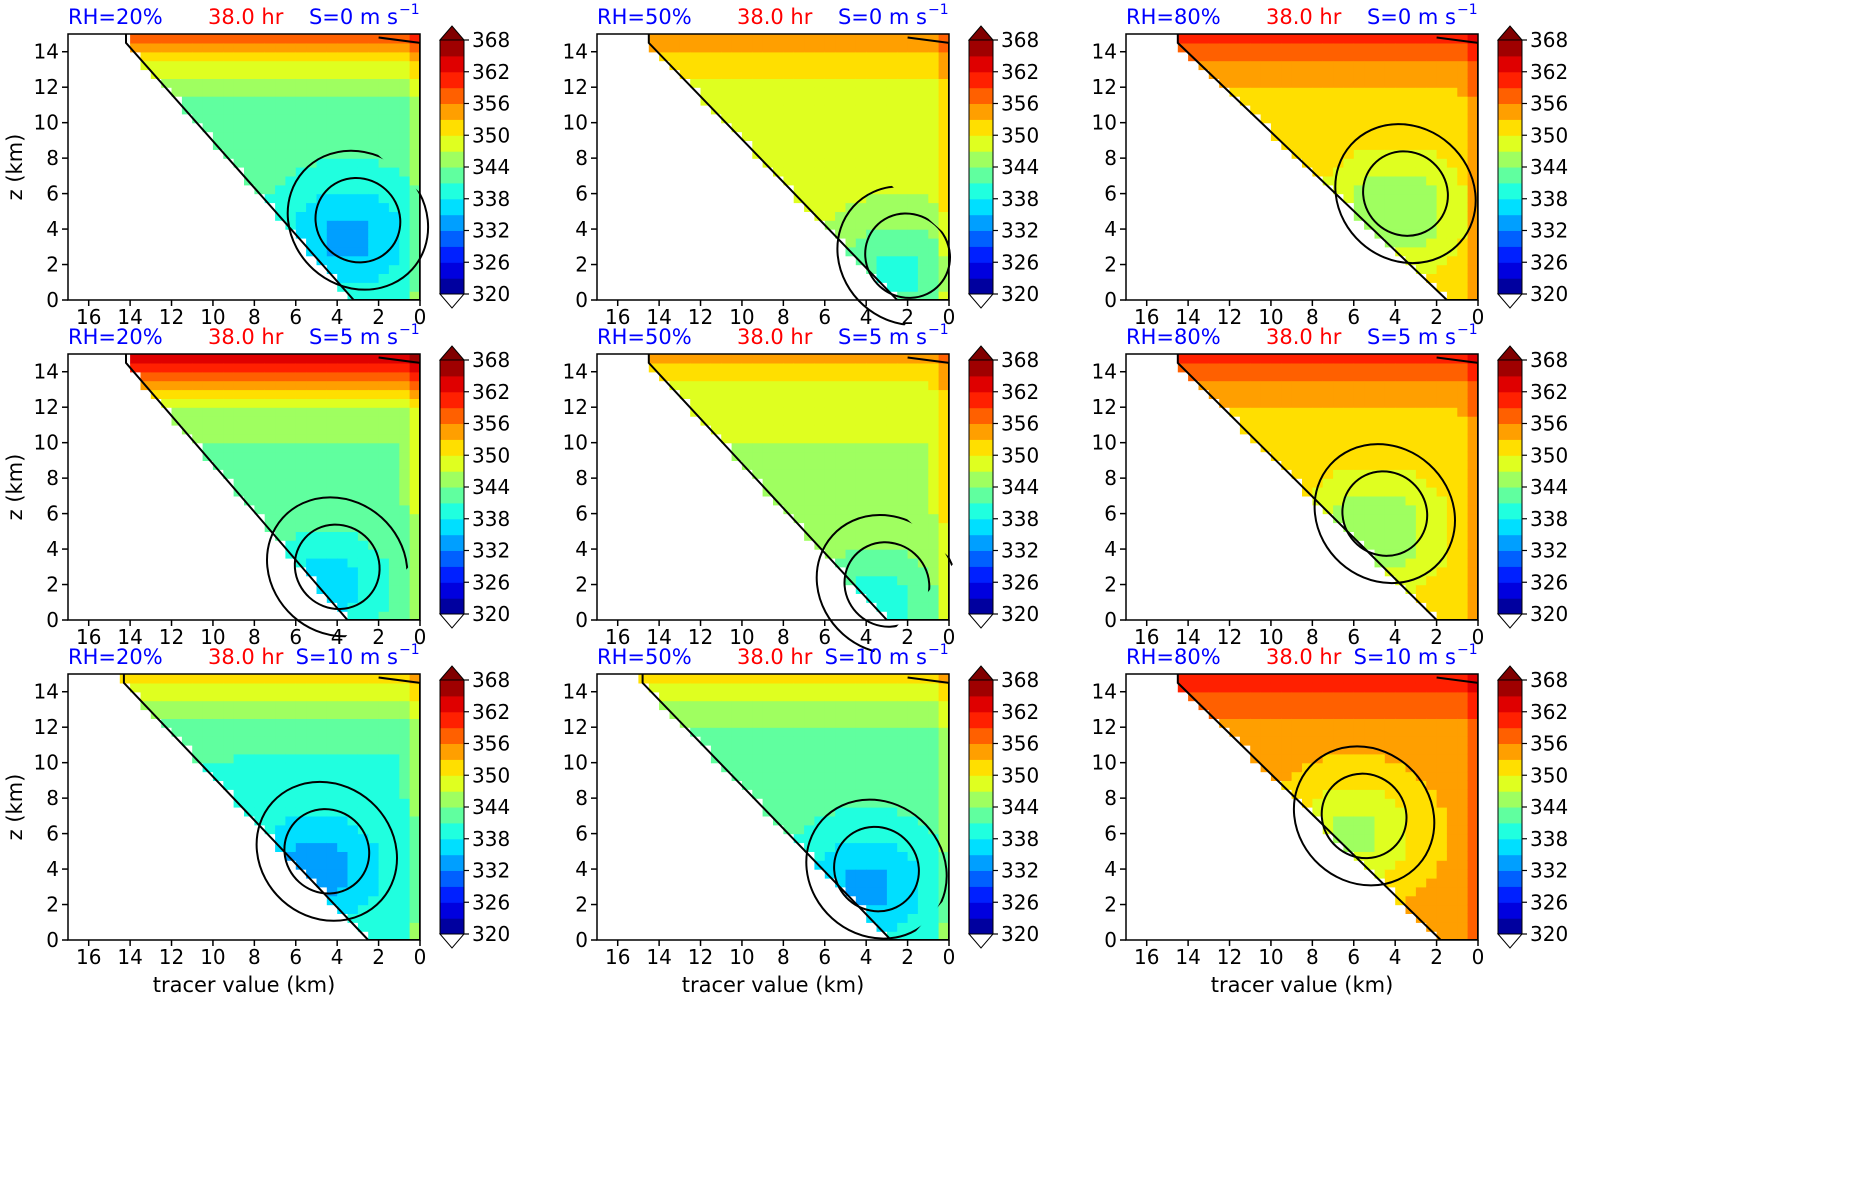 This screenshot has width=1866, height=1191. What do you see at coordinates (378, 957) in the screenshot?
I see `x-tick-label: 2` at bounding box center [378, 957].